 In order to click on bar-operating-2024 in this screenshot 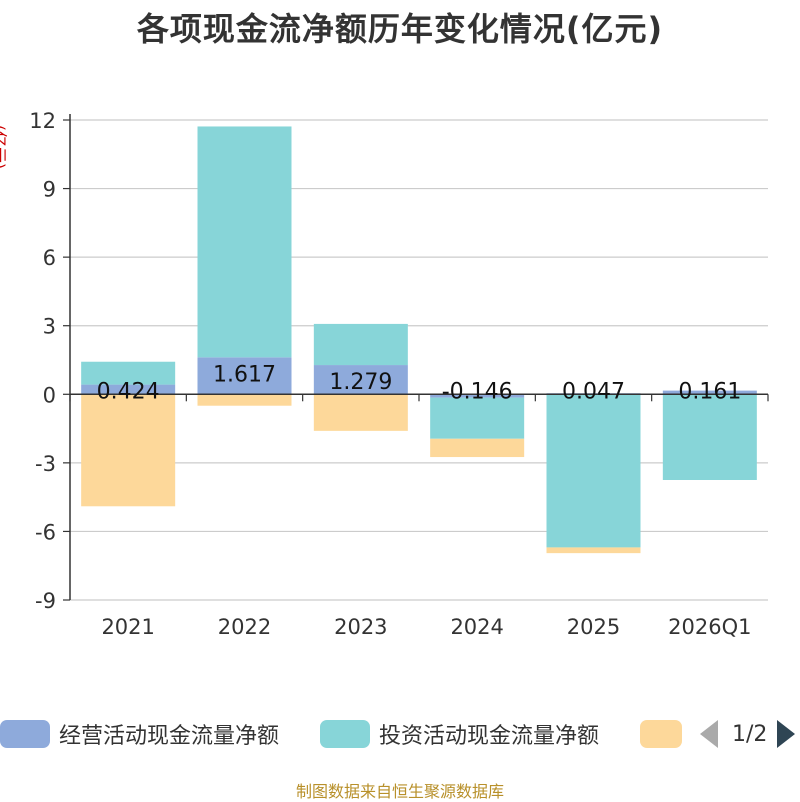, I will do `click(477, 396)`.